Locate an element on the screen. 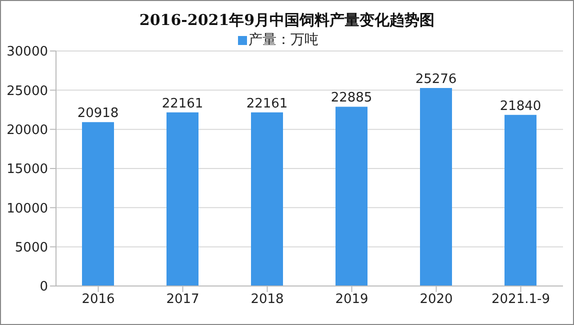 The image size is (574, 325). x-tick-label: 2019 is located at coordinates (351, 300).